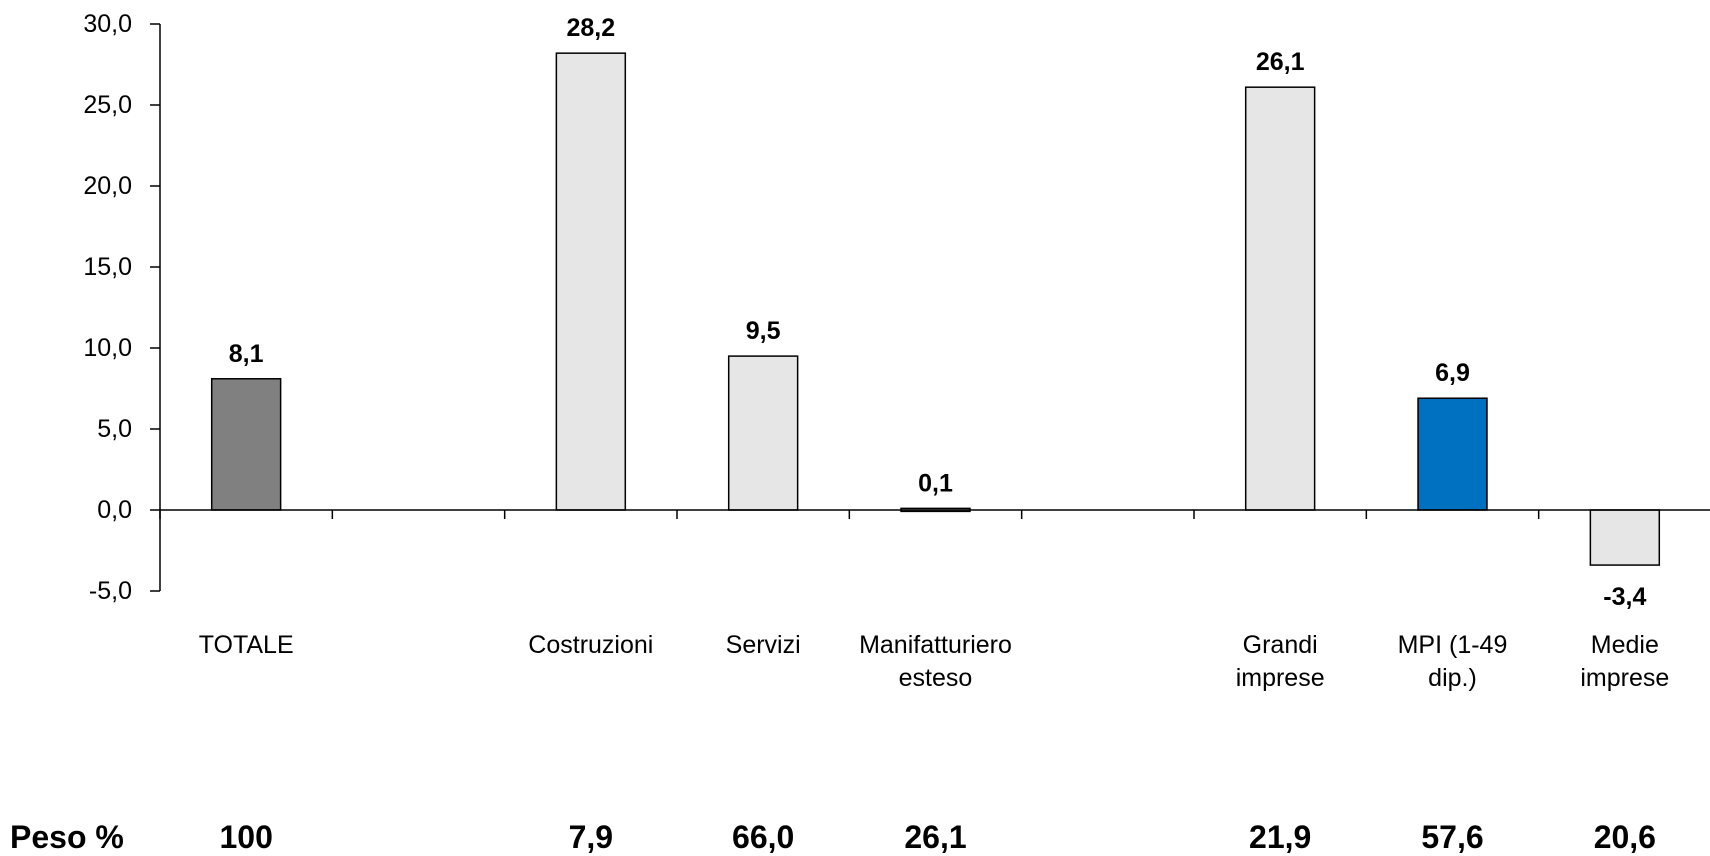 The image size is (1710, 856). I want to click on data-label: -3,4, so click(1624, 597).